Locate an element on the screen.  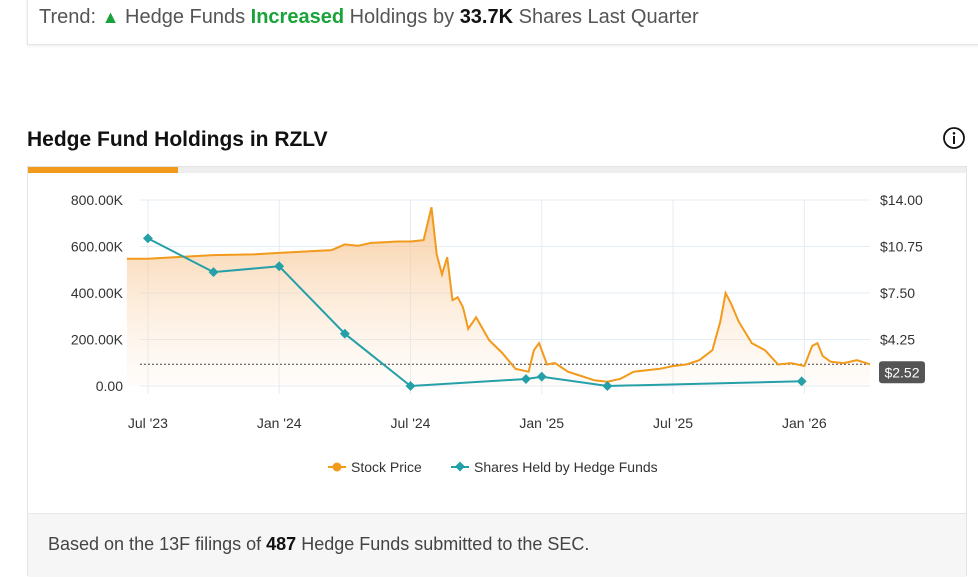
current-price-badge: $2.52 is located at coordinates (902, 372).